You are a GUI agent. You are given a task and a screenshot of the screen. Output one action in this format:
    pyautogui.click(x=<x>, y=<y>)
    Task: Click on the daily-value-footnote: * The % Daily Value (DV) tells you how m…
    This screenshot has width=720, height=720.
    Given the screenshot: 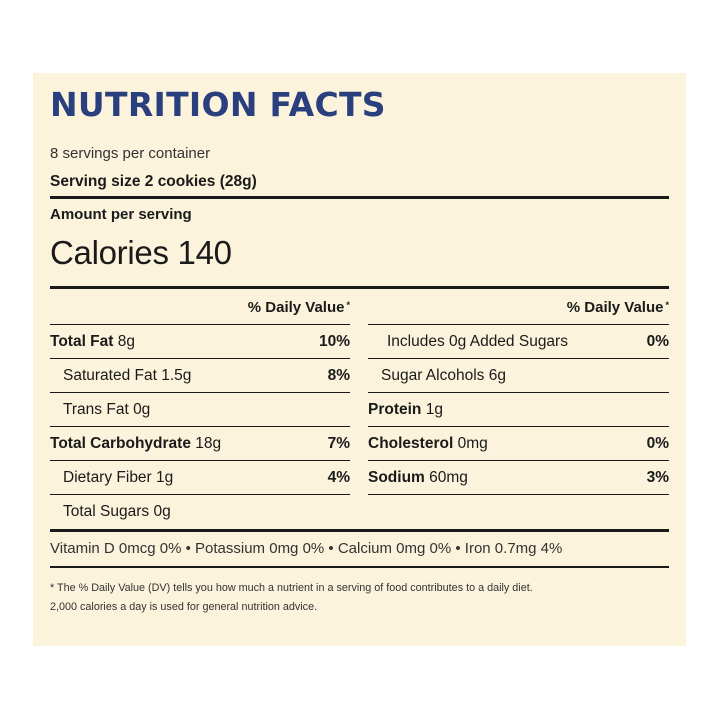 What is the action you would take?
    pyautogui.click(x=291, y=597)
    